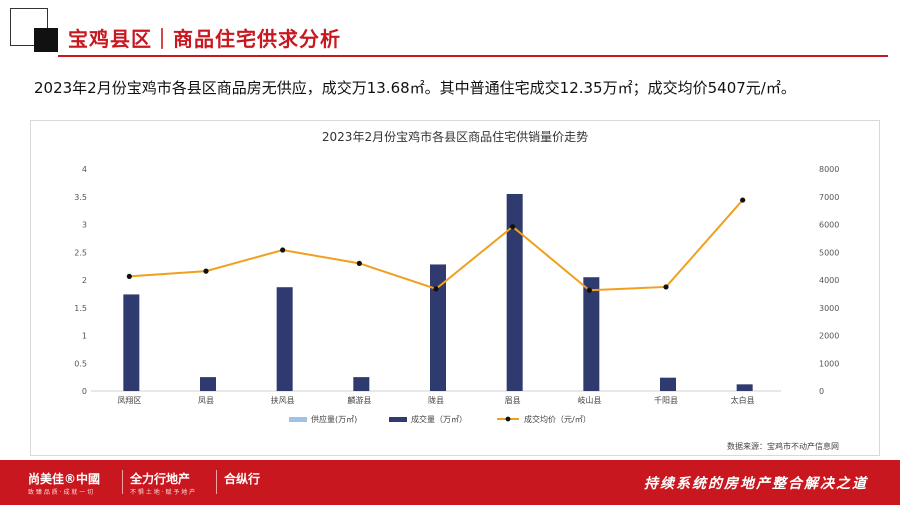 The width and height of the screenshot is (900, 505). What do you see at coordinates (80, 252) in the screenshot?
I see `y-left-tick-label: 2.5` at bounding box center [80, 252].